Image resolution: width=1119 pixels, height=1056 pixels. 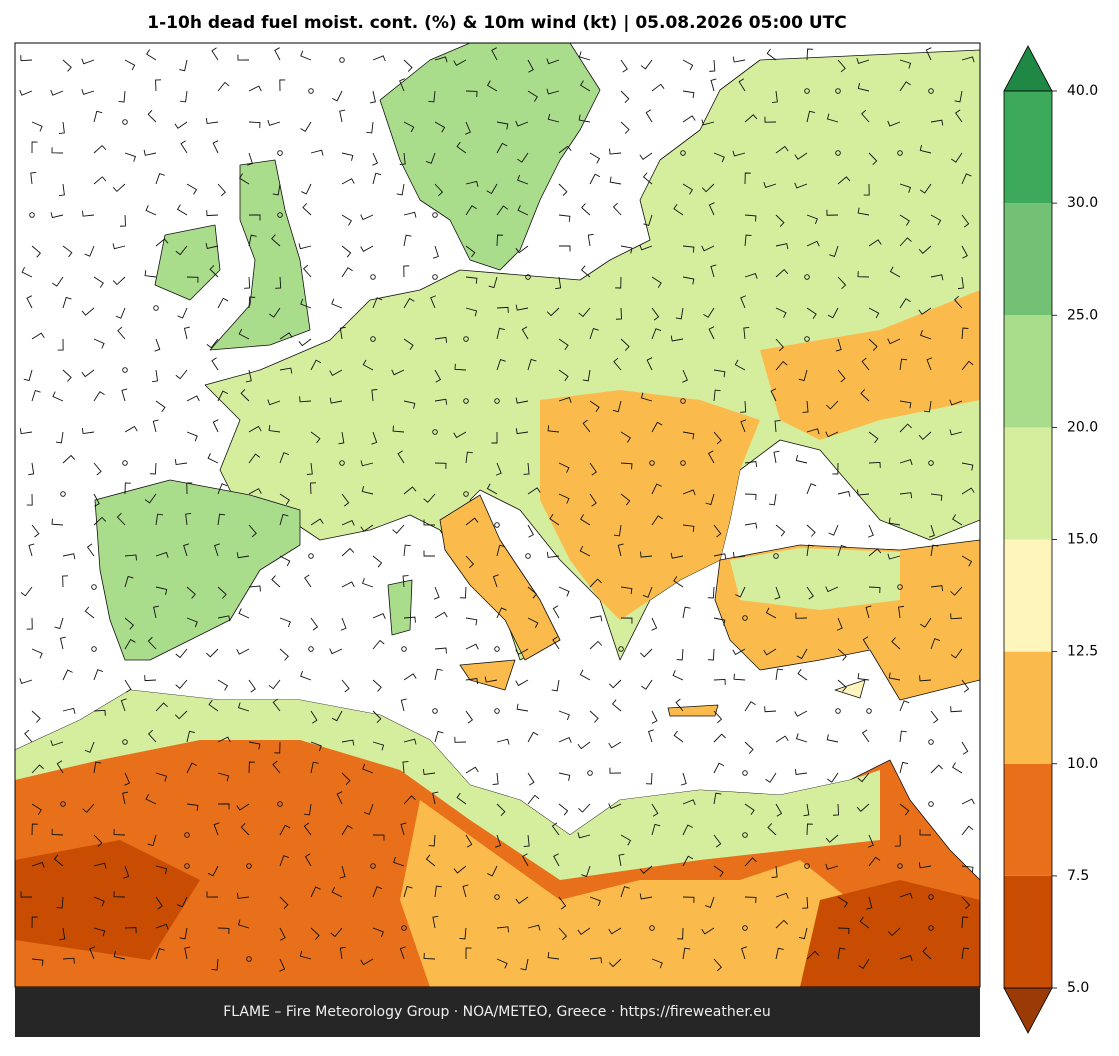 What do you see at coordinates (260, 255) in the screenshot?
I see `land-britain` at bounding box center [260, 255].